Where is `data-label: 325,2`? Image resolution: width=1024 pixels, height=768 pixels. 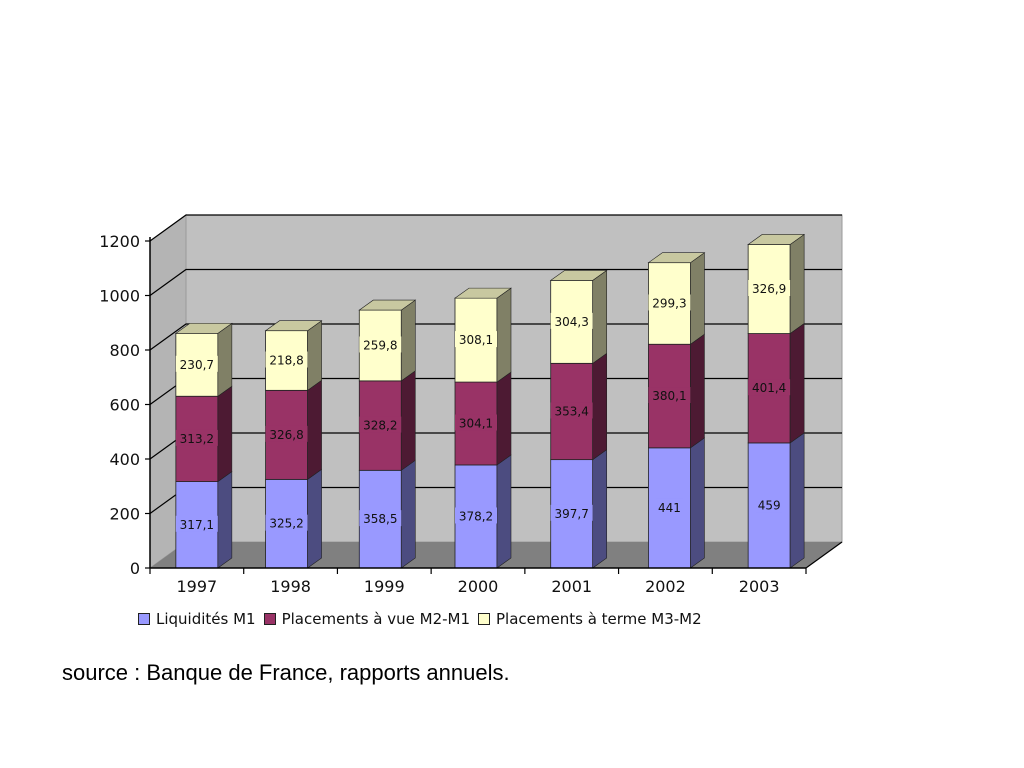
data-label: 325,2 is located at coordinates (286, 524).